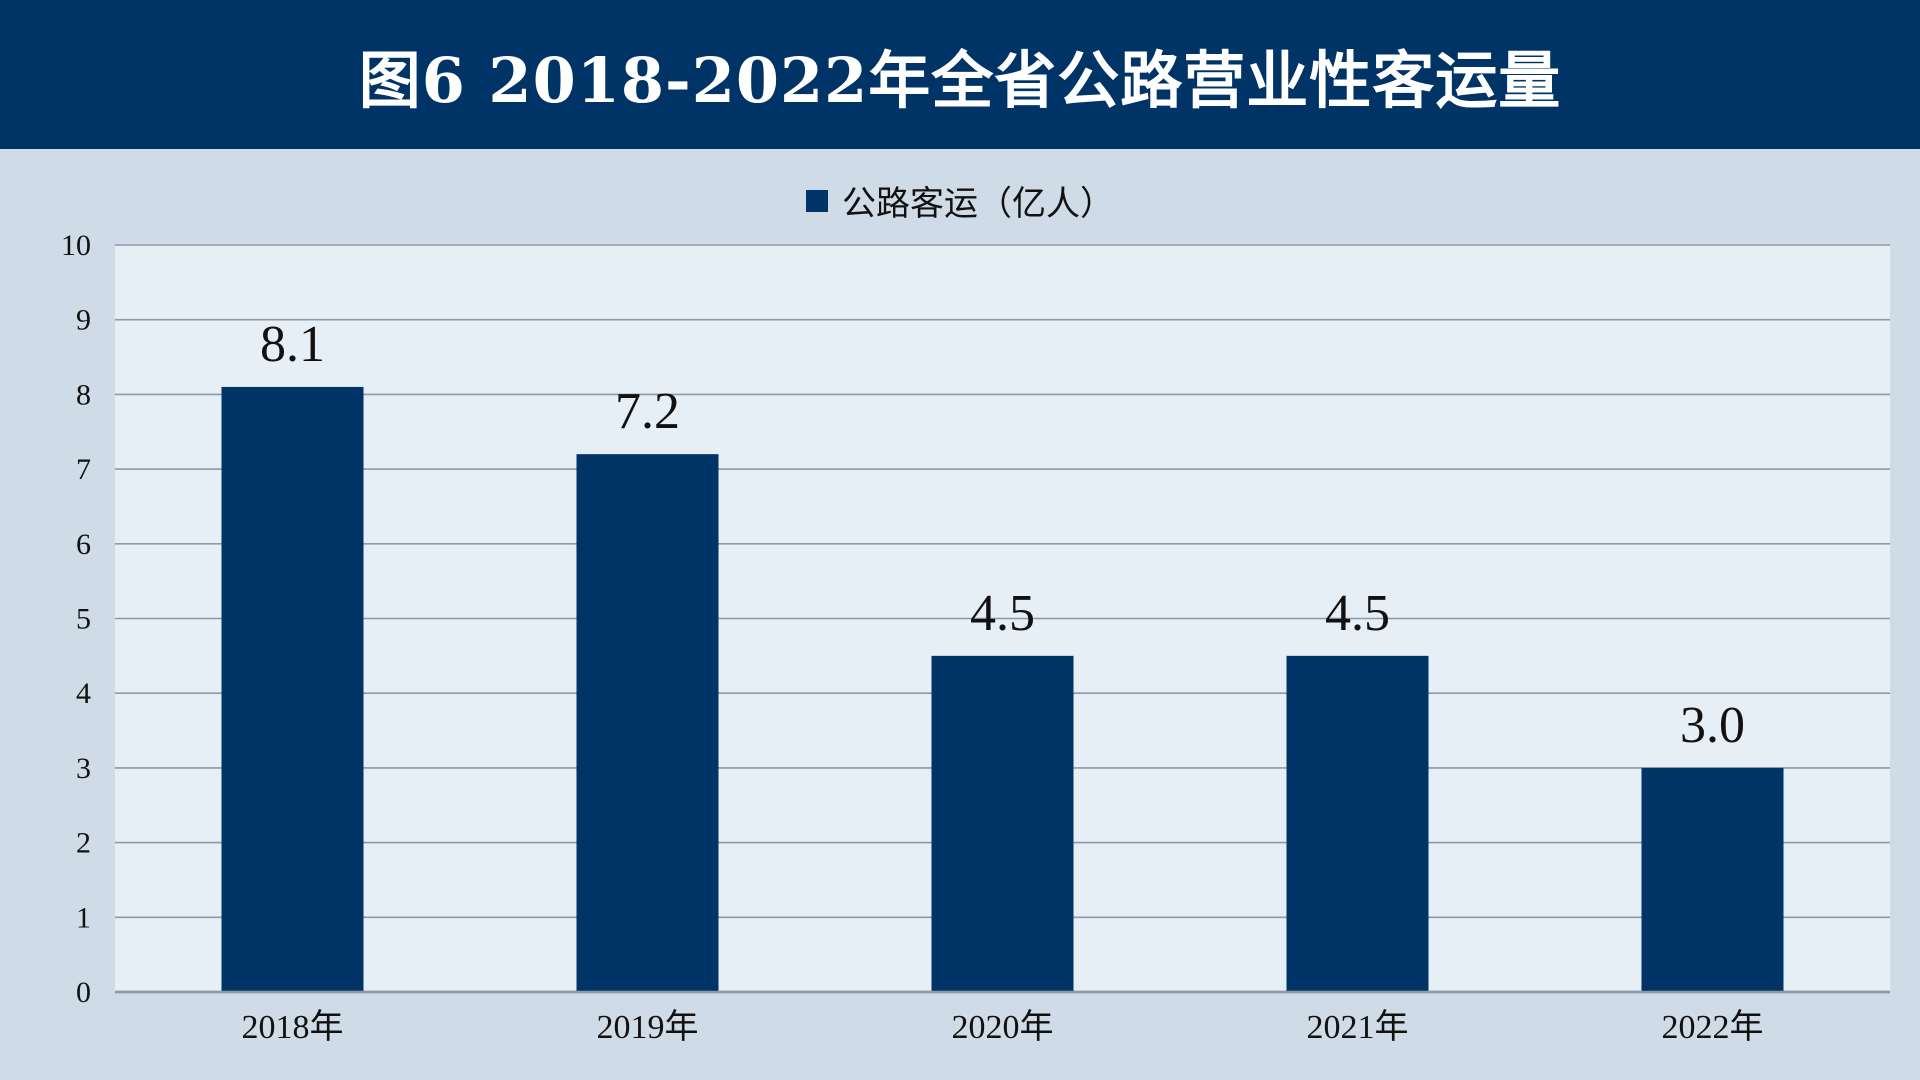  What do you see at coordinates (960, 80) in the screenshot?
I see `chart-title: 图6 2018-2022年全省公路营业性客运量` at bounding box center [960, 80].